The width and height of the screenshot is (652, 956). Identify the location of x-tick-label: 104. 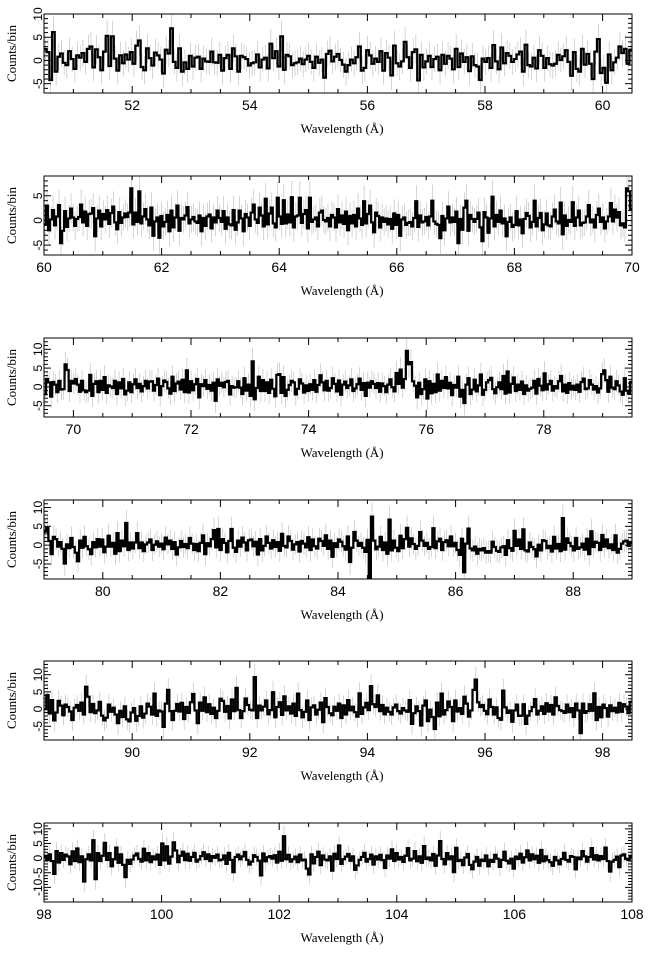
(397, 914).